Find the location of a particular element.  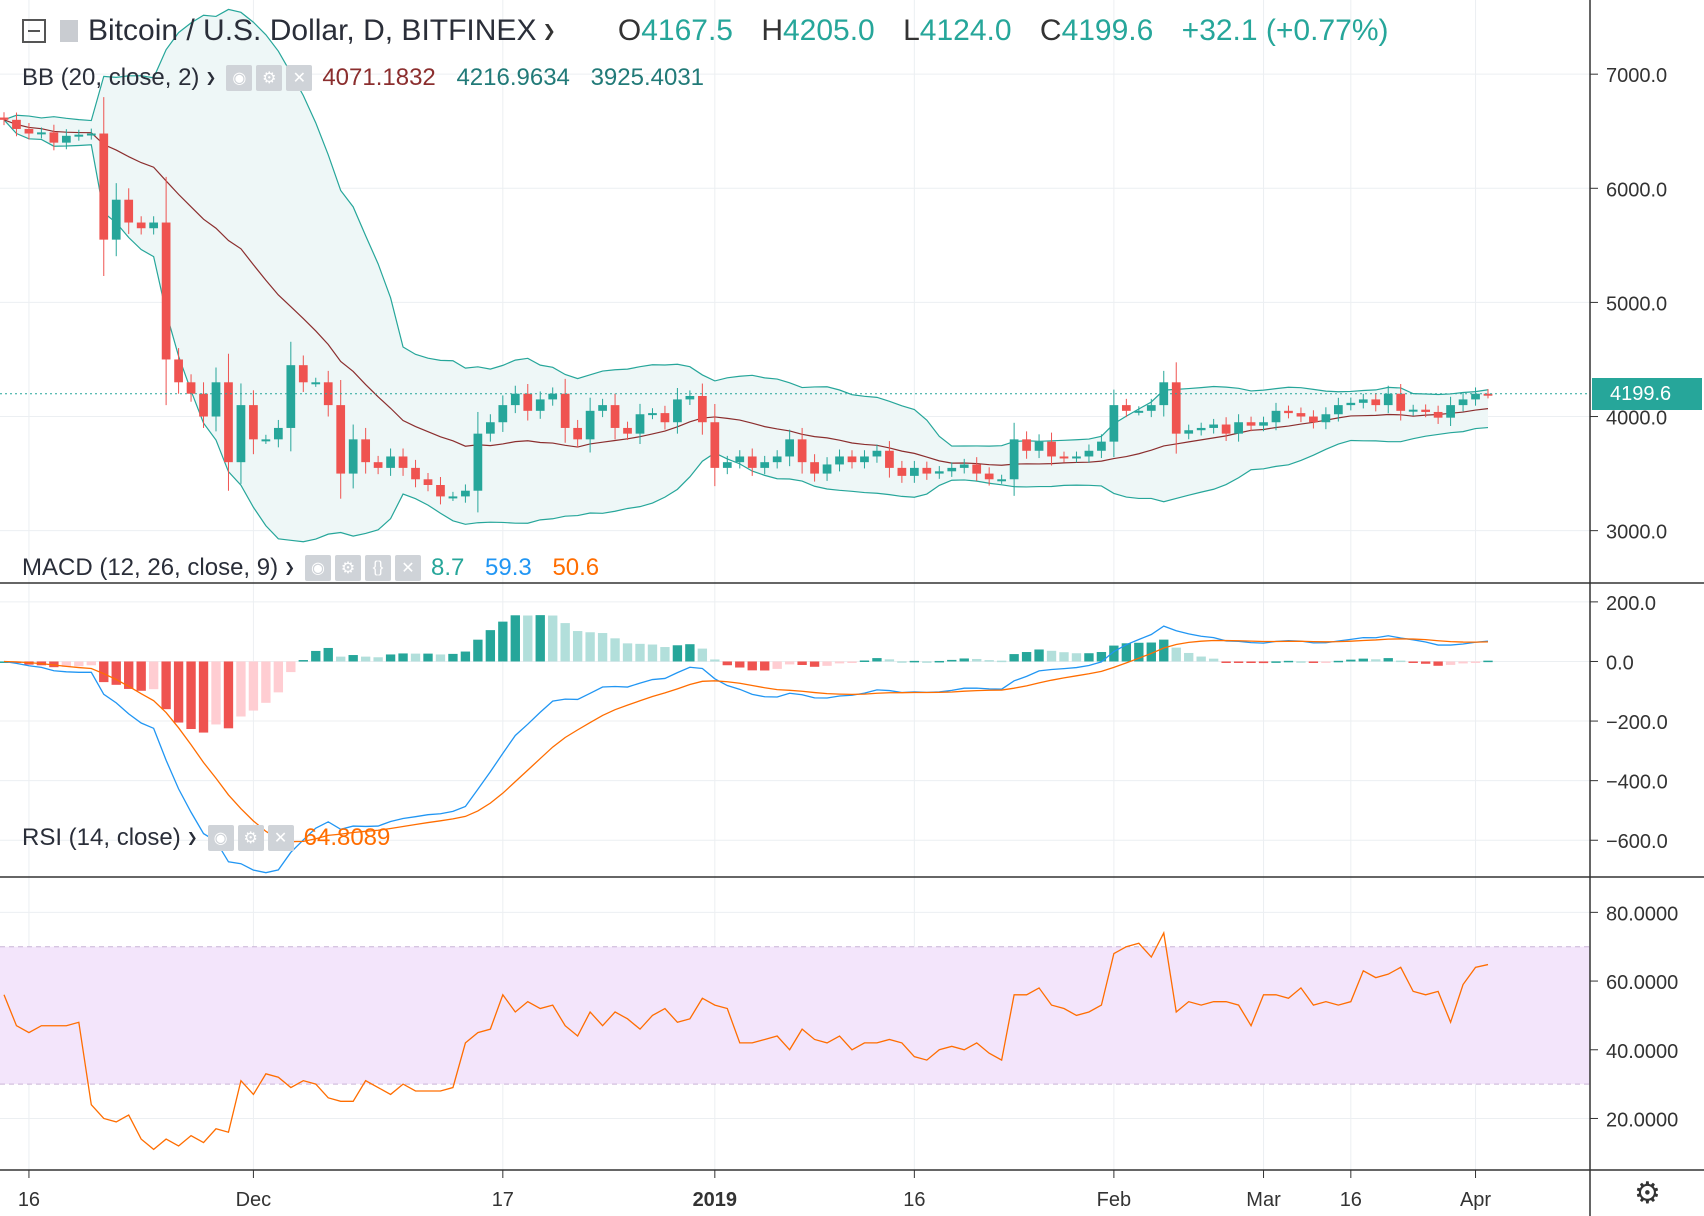

high-label: H is located at coordinates (772, 30).